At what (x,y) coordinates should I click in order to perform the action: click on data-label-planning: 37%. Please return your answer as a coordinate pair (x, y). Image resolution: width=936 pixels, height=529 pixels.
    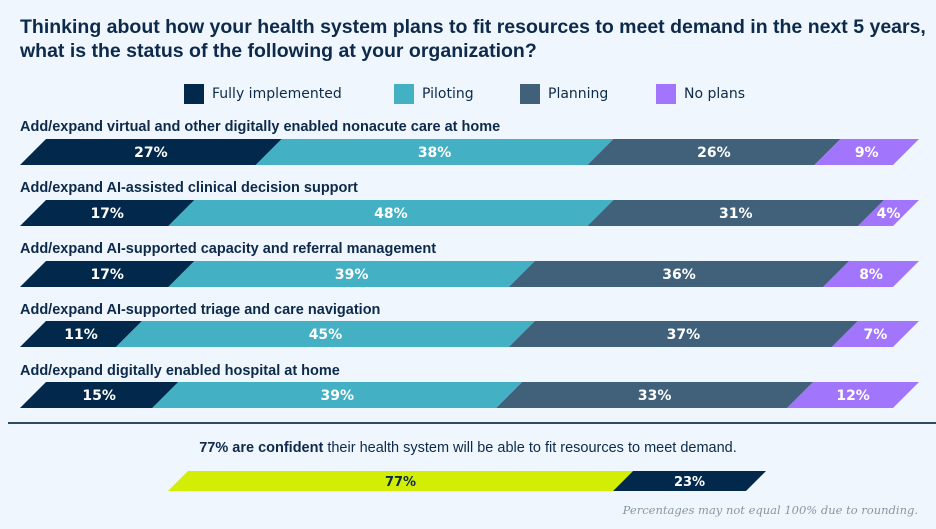
    Looking at the image, I should click on (684, 335).